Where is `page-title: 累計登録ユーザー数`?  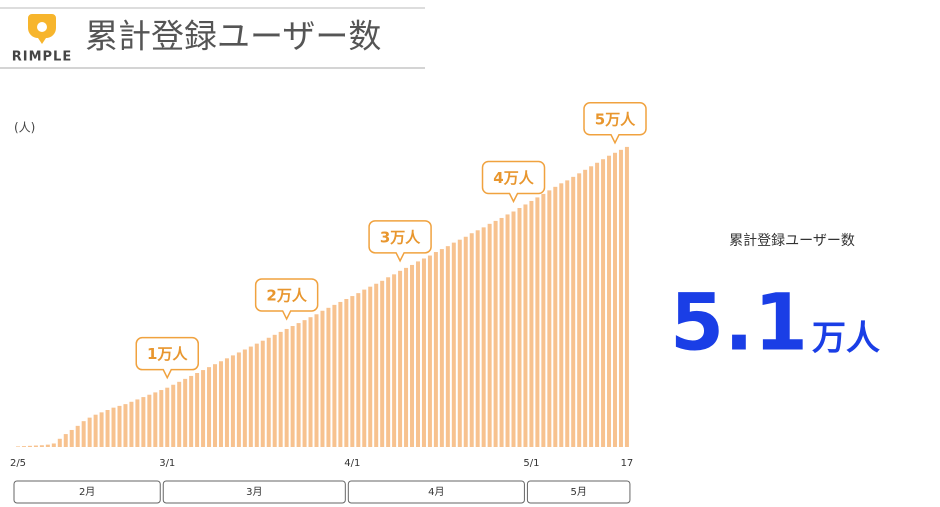 page-title: 累計登録ユーザー数 is located at coordinates (233, 36).